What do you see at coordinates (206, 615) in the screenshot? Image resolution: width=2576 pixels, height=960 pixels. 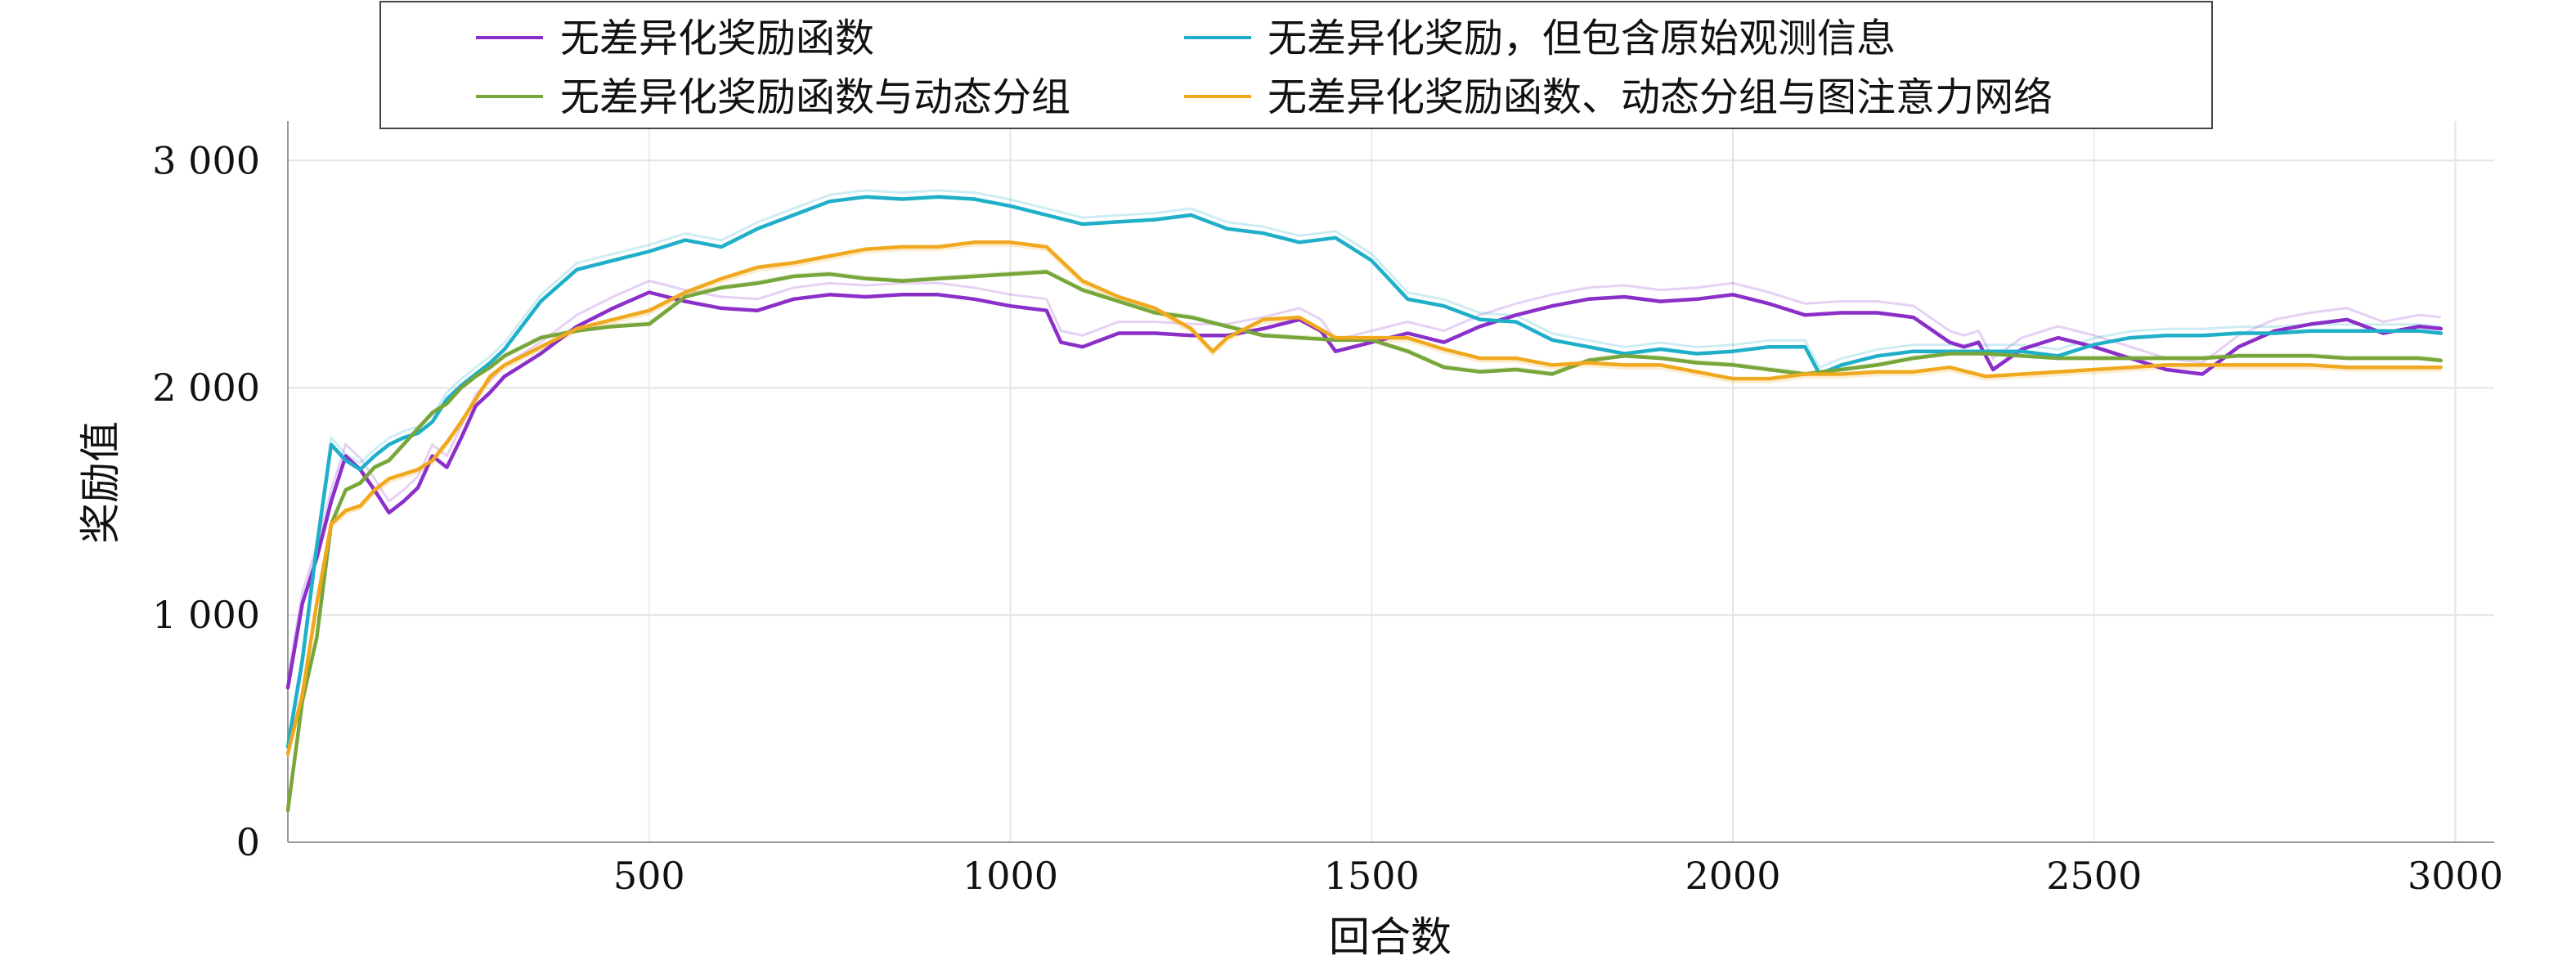 I see `y-tick-label: 1 000` at bounding box center [206, 615].